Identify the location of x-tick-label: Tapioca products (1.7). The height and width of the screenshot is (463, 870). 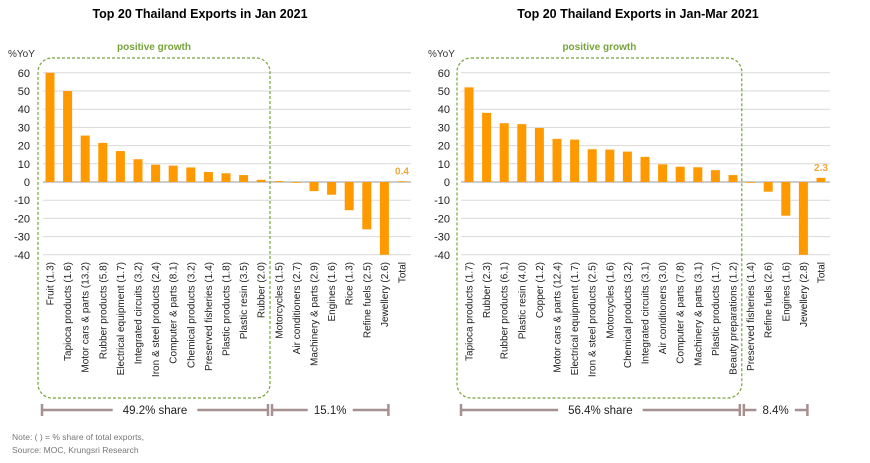
(470, 311).